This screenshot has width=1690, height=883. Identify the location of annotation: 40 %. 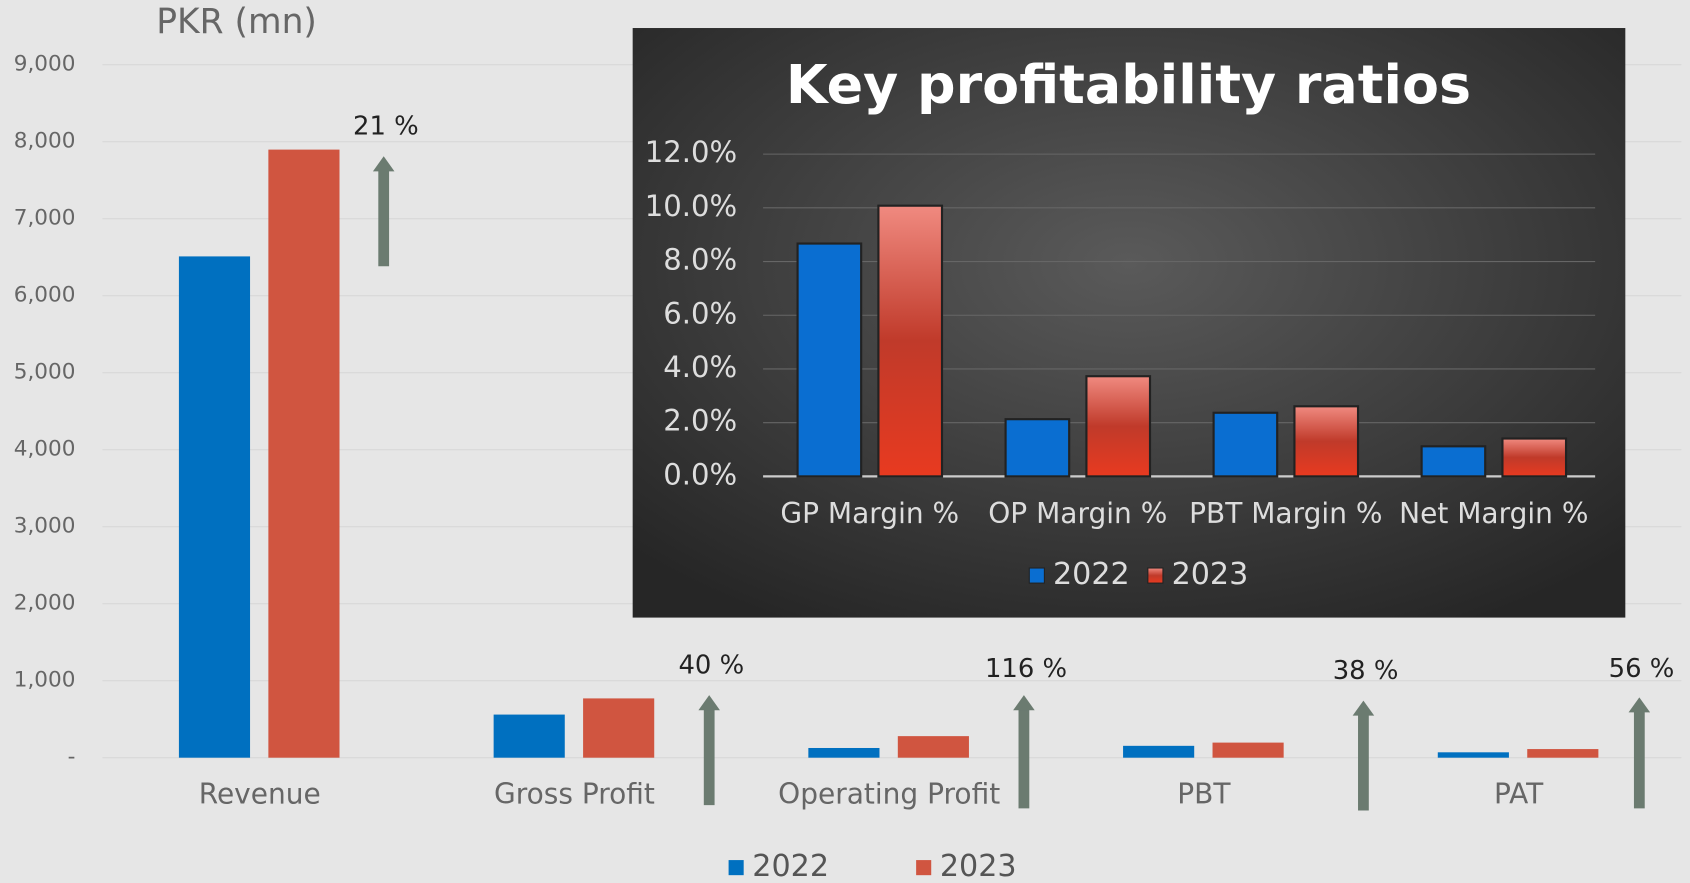
(711, 666).